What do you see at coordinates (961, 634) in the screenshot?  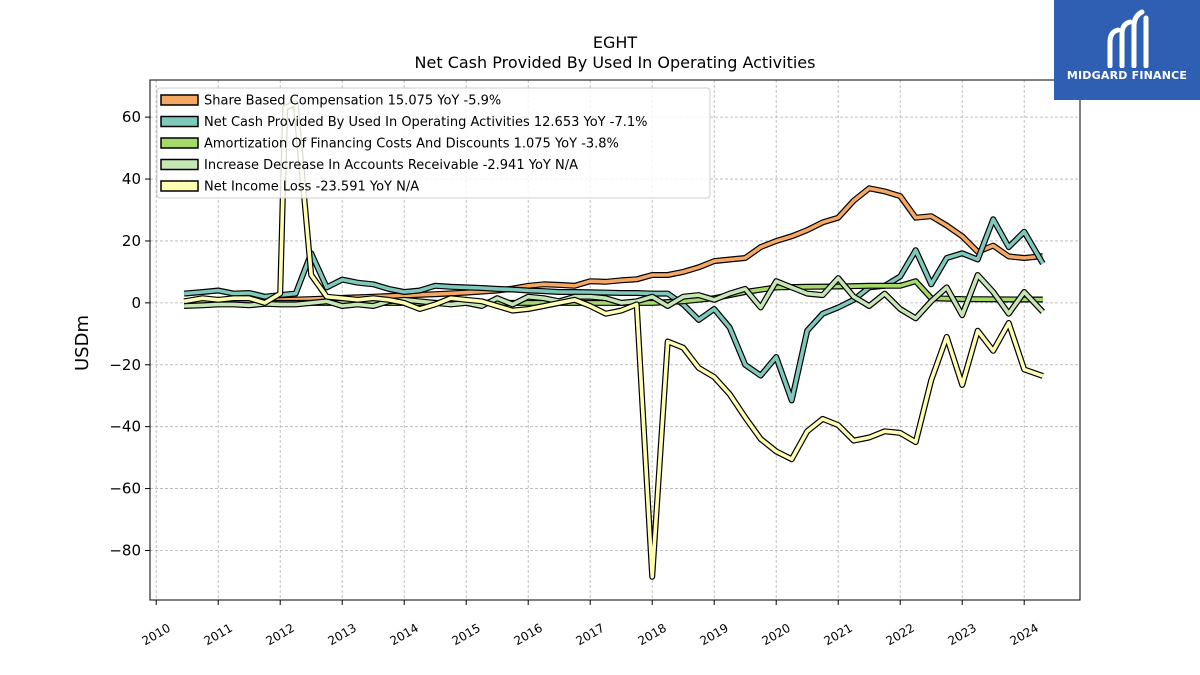 I see `x-tick-label: 2023` at bounding box center [961, 634].